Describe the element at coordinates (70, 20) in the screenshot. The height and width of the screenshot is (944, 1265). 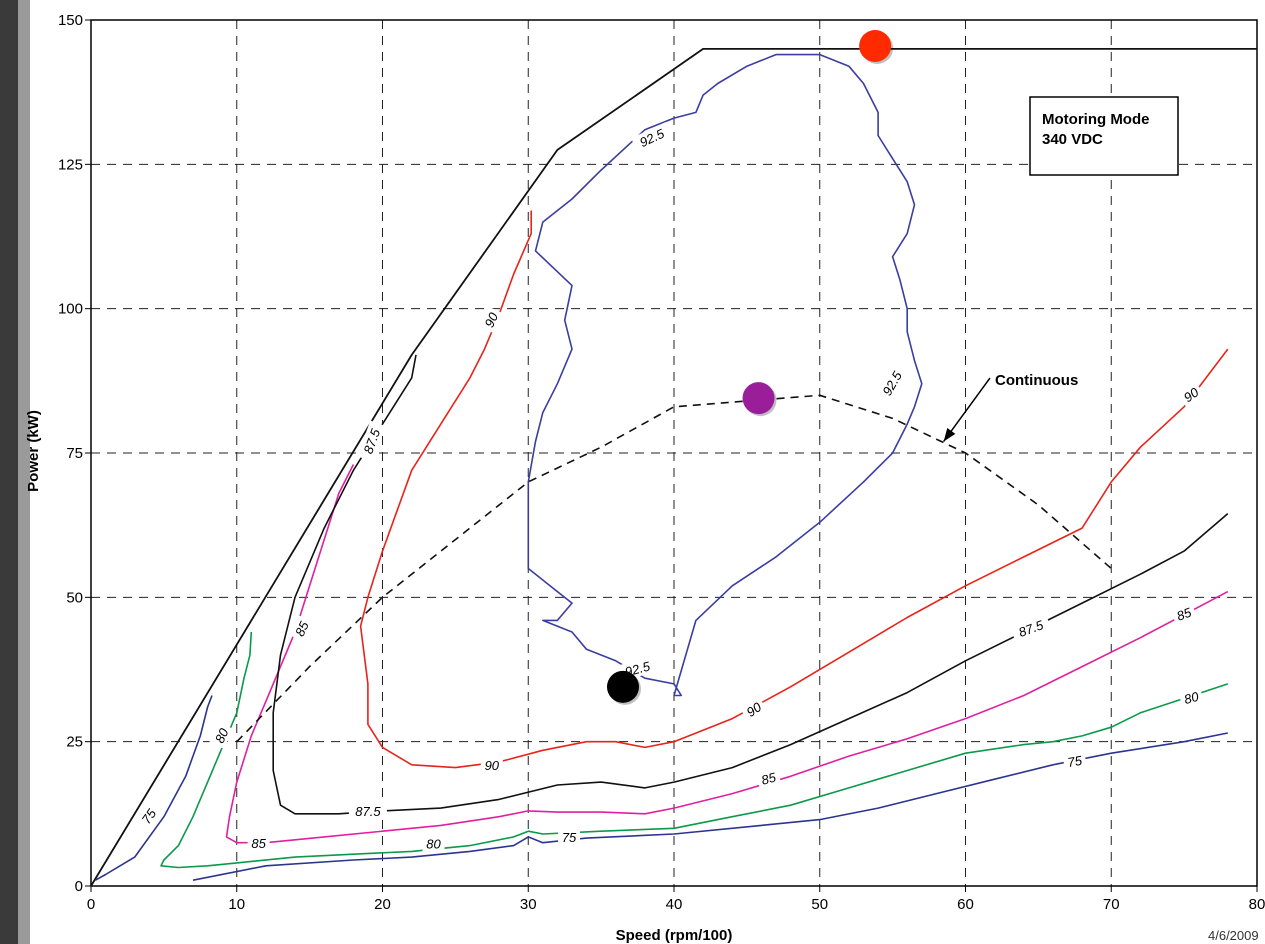
I see `y-tick-label: 150` at that location.